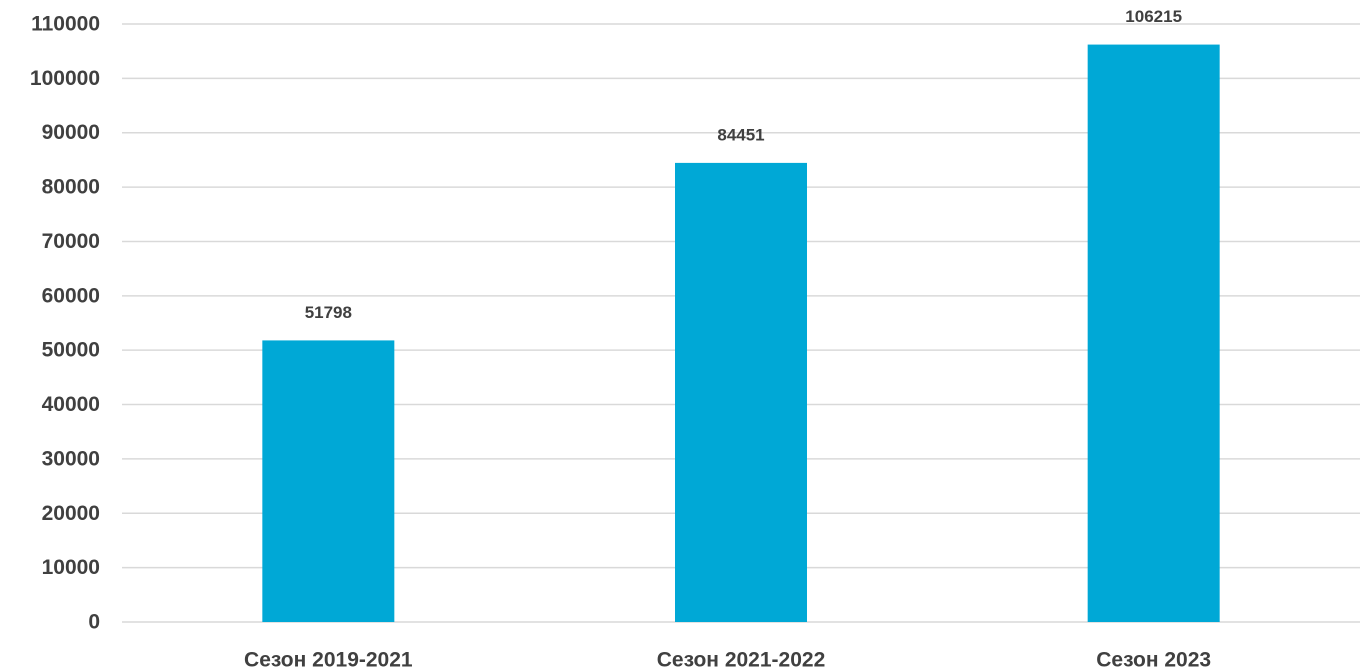  Describe the element at coordinates (94, 622) in the screenshot. I see `y-tick-label: 0` at that location.